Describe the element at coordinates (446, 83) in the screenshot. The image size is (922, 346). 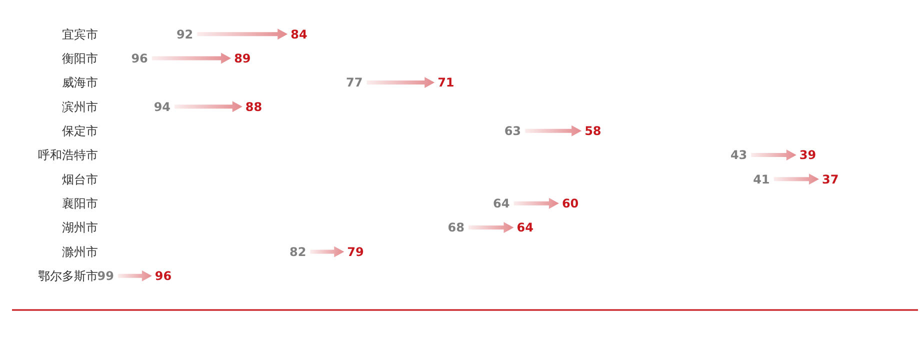
I see `data-label: 71` at that location.